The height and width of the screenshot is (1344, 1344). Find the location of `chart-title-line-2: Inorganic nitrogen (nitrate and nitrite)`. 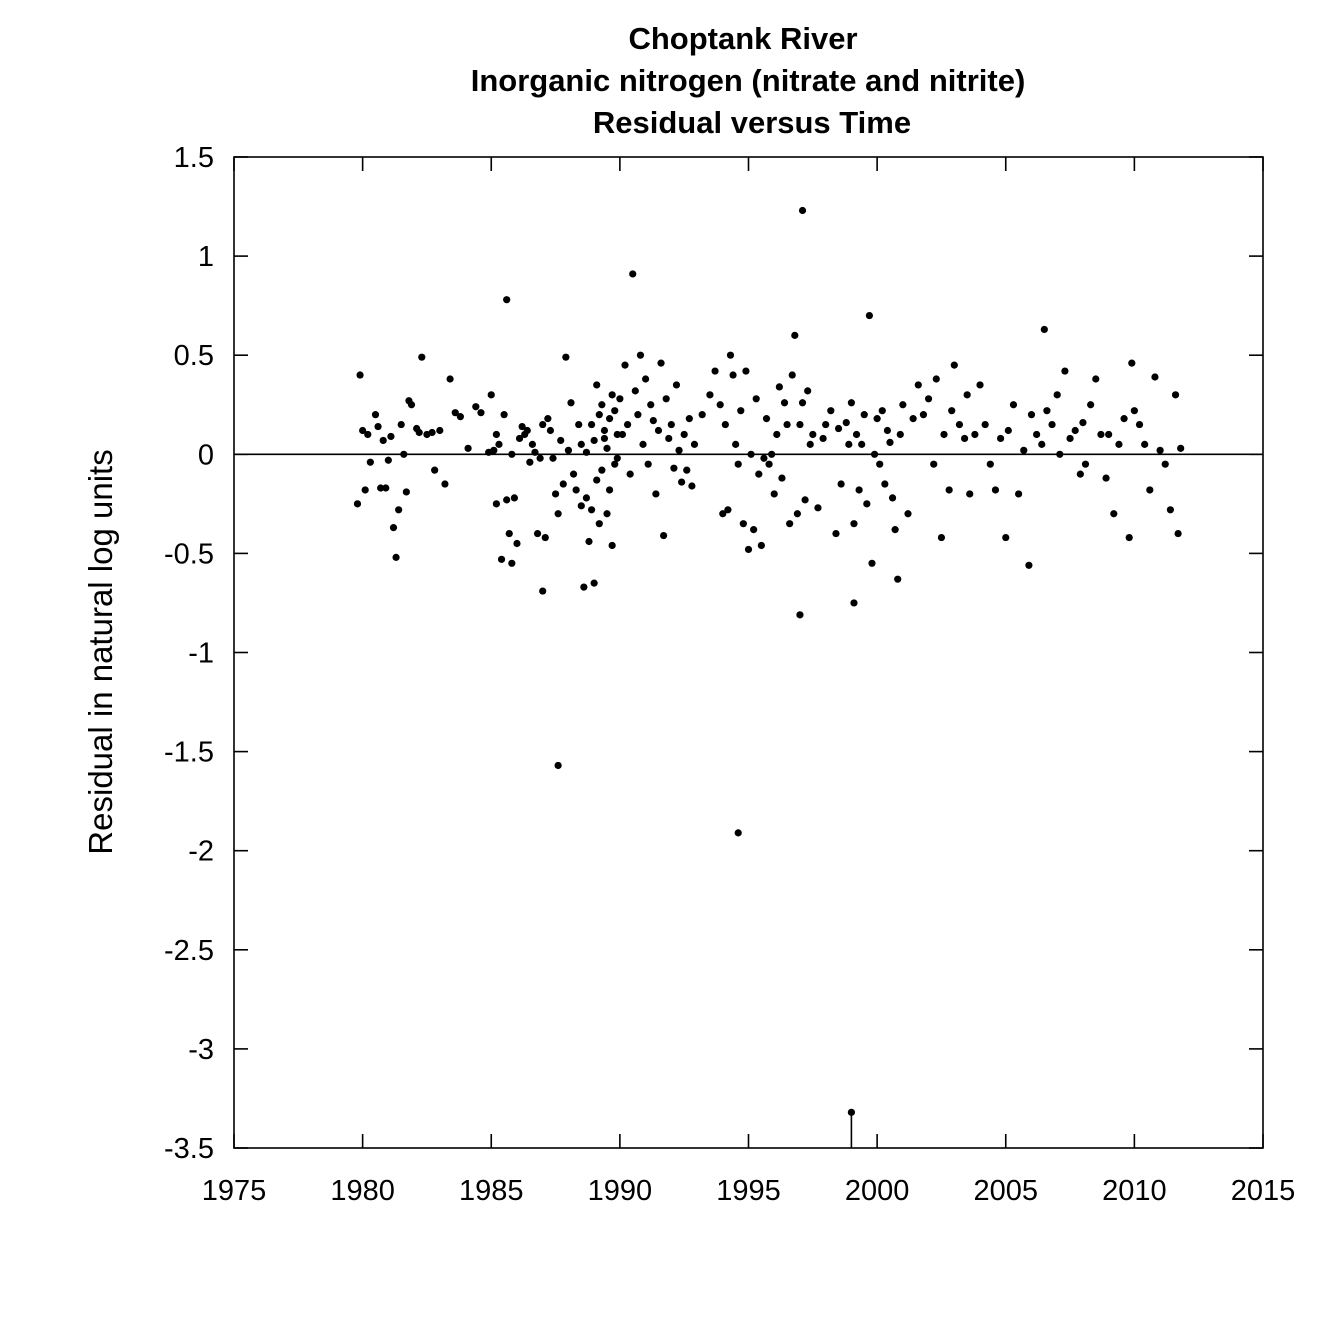

chart-title-line-2: Inorganic nitrogen (nitrate and nitrite) is located at coordinates (748, 80).